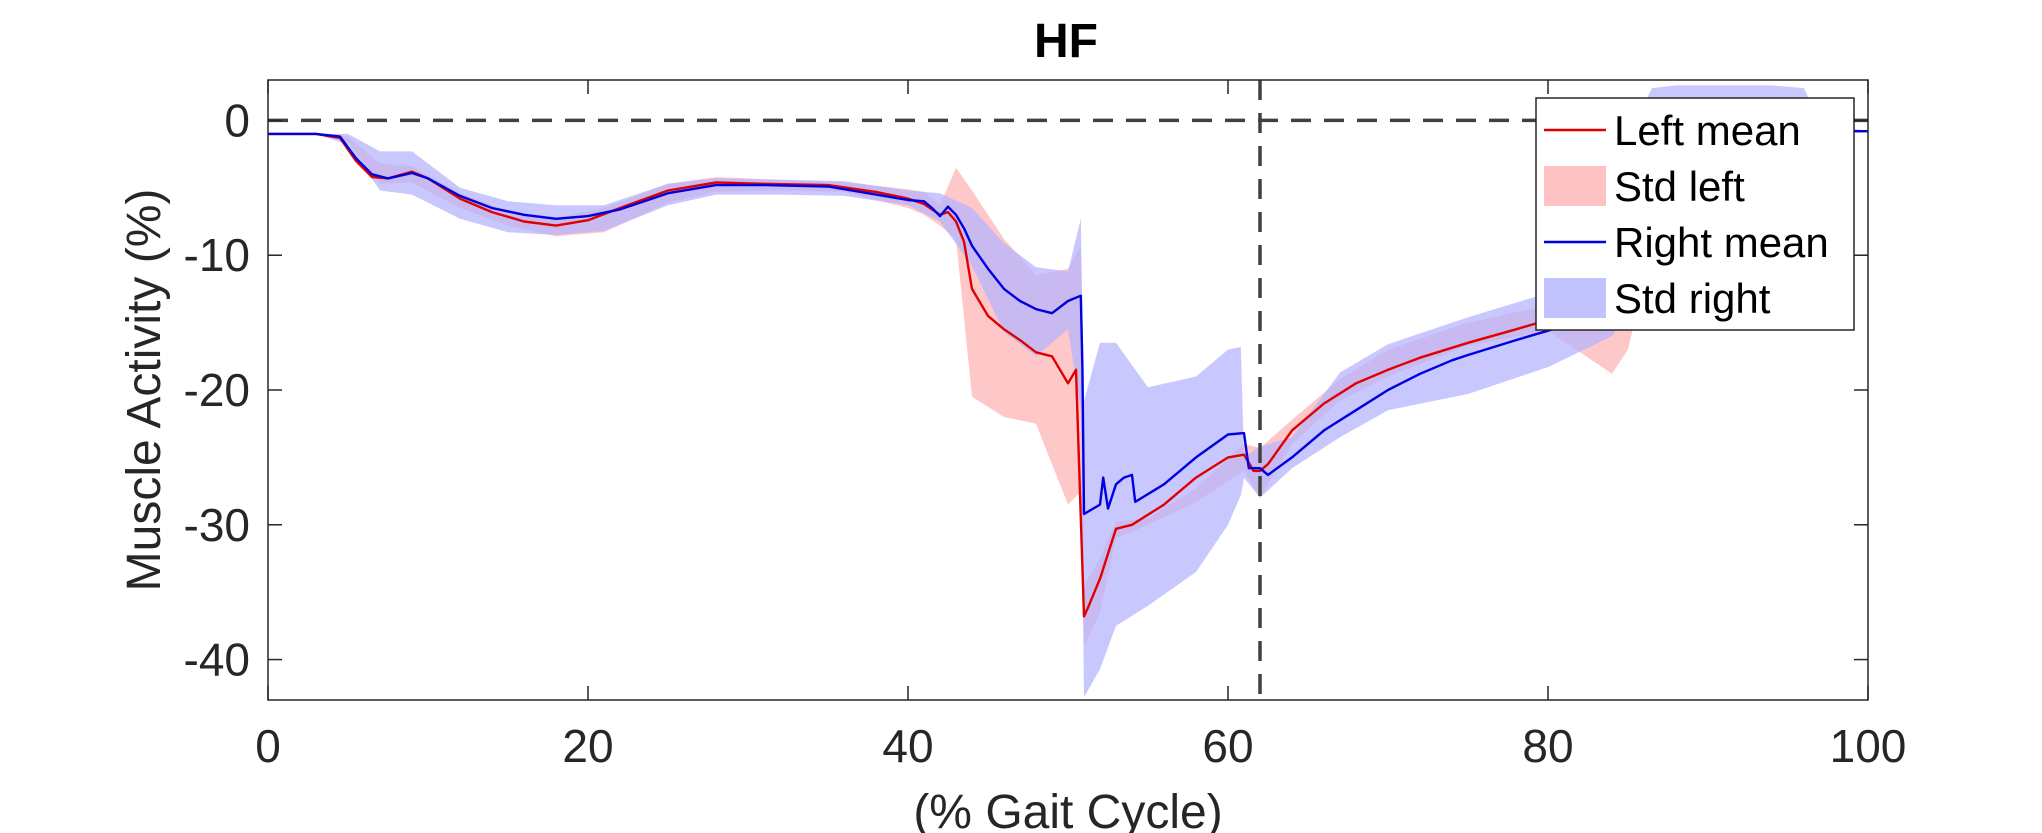  I want to click on left-mean-legend-label: Left mean, so click(1707, 130).